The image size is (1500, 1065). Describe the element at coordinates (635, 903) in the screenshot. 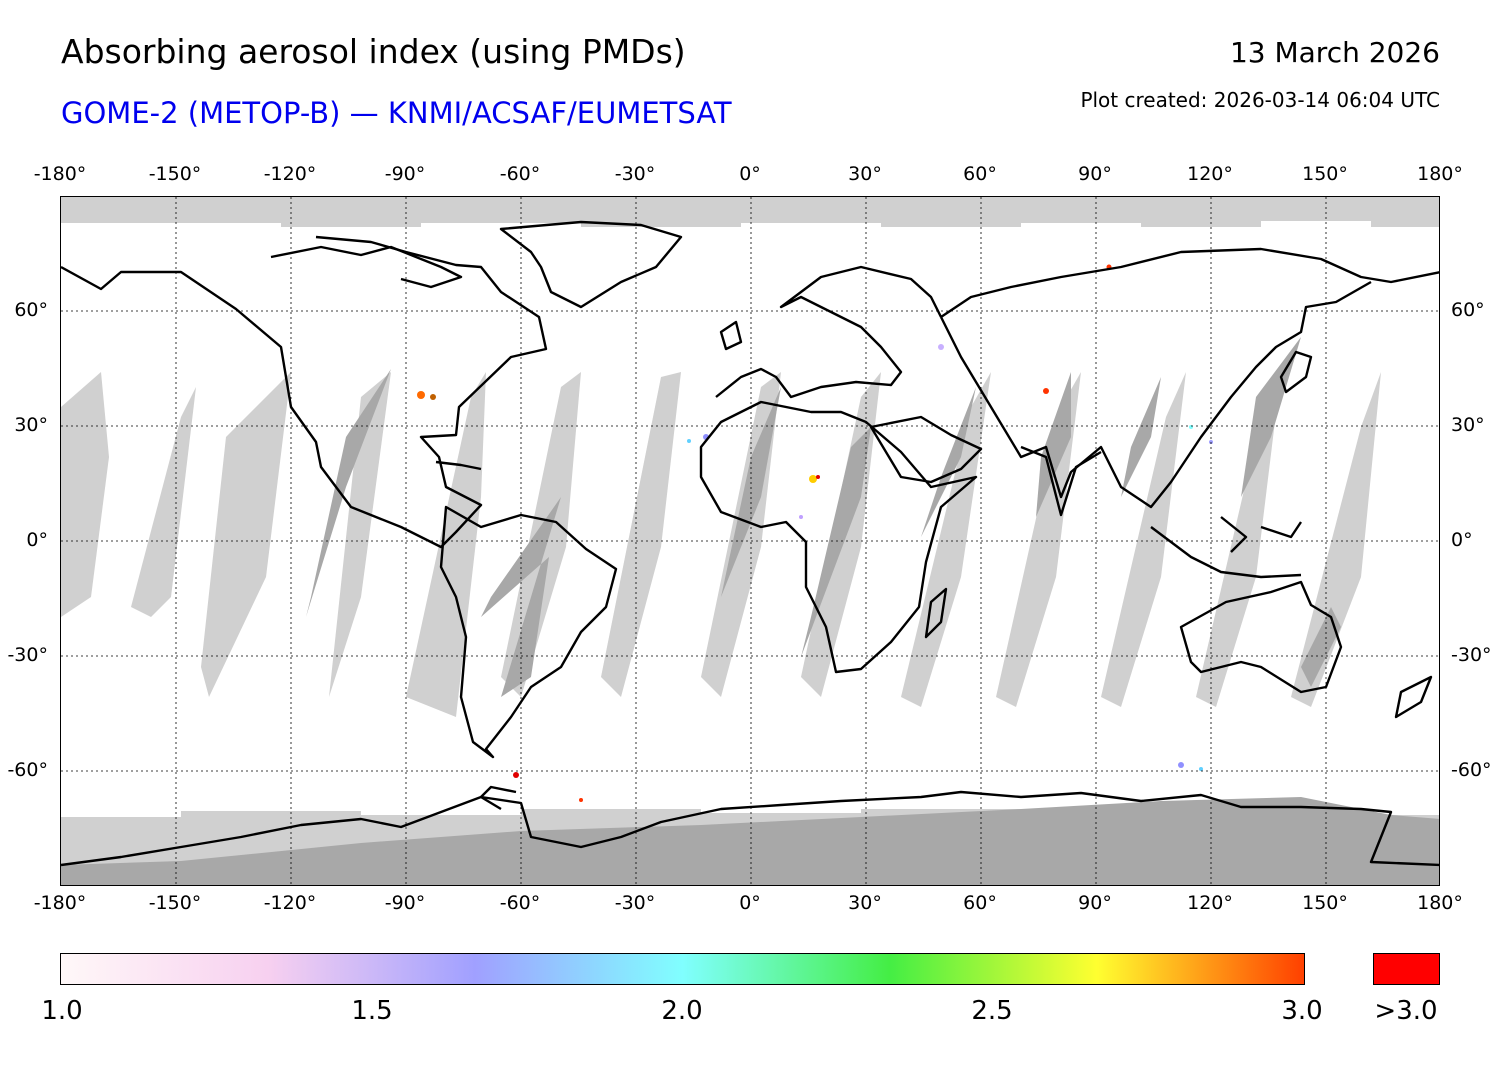

I see `lon-tick-bottom: -30°` at that location.